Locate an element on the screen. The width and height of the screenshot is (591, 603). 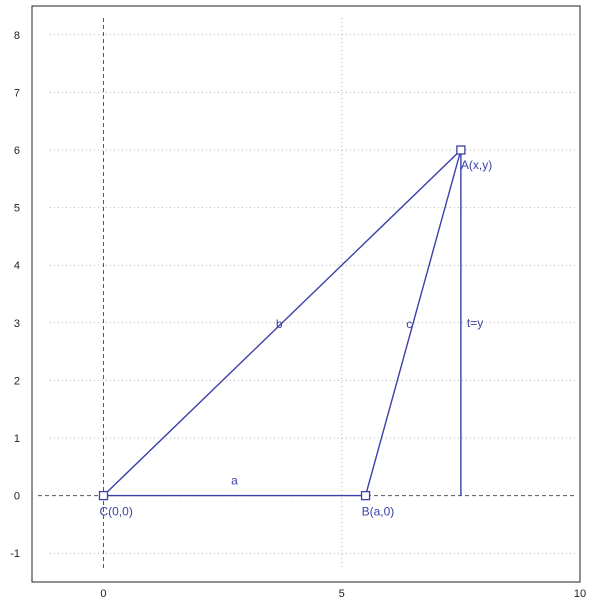
y-tick-label: 0 is located at coordinates (17, 497).